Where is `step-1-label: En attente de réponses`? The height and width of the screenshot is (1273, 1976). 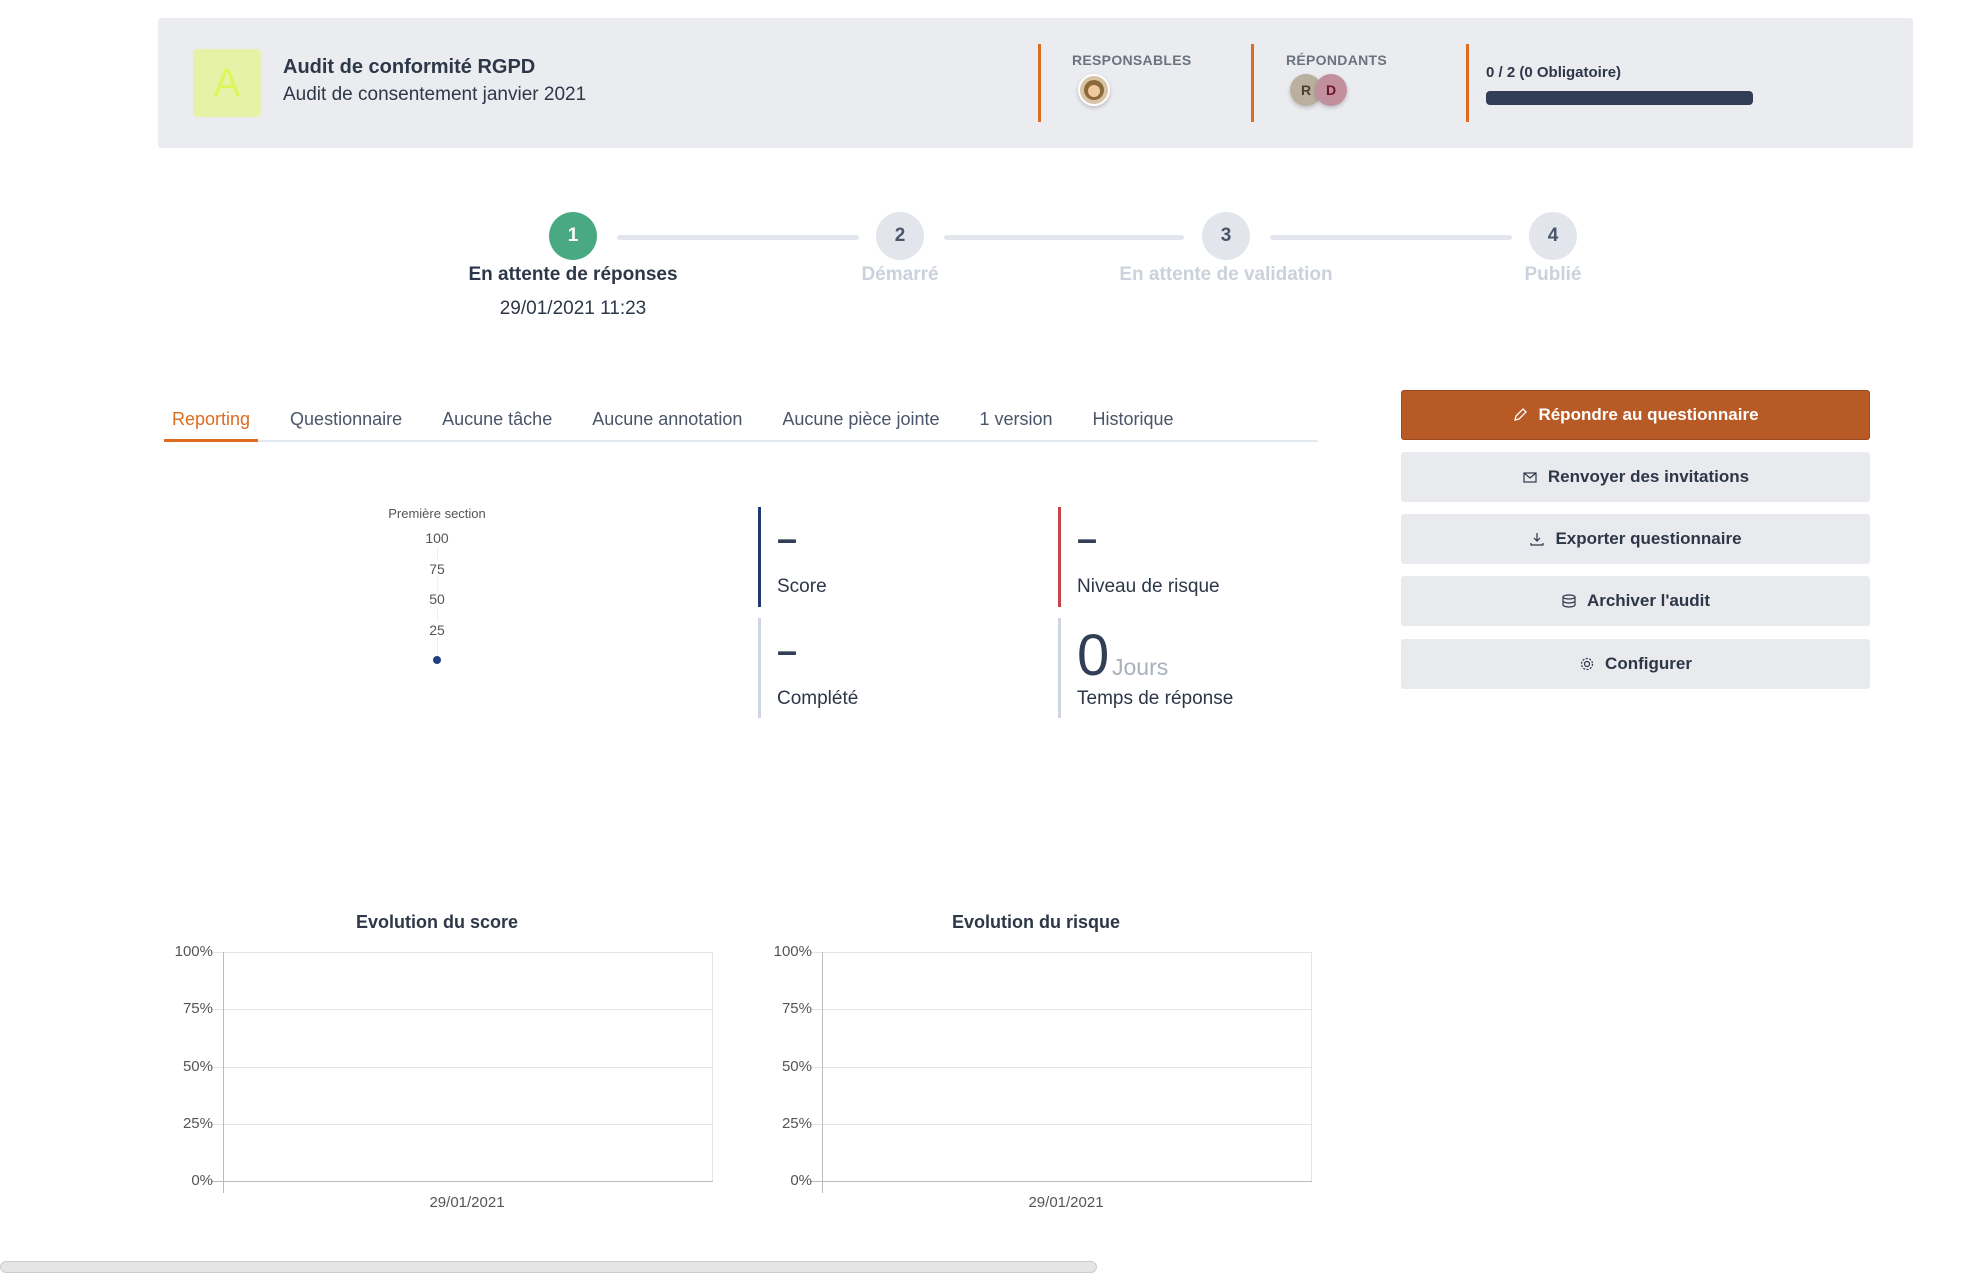
step-1-label: En attente de réponses is located at coordinates (573, 274).